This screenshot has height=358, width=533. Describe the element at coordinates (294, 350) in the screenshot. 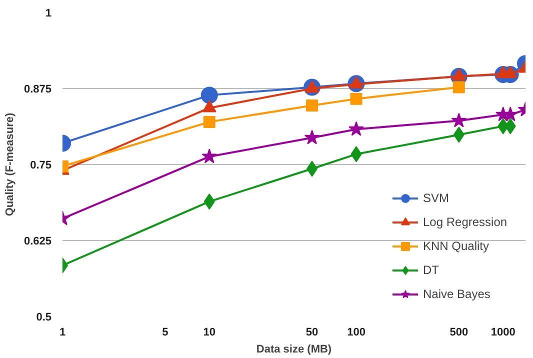

I see `x-axis-title: Data size (MB)` at that location.